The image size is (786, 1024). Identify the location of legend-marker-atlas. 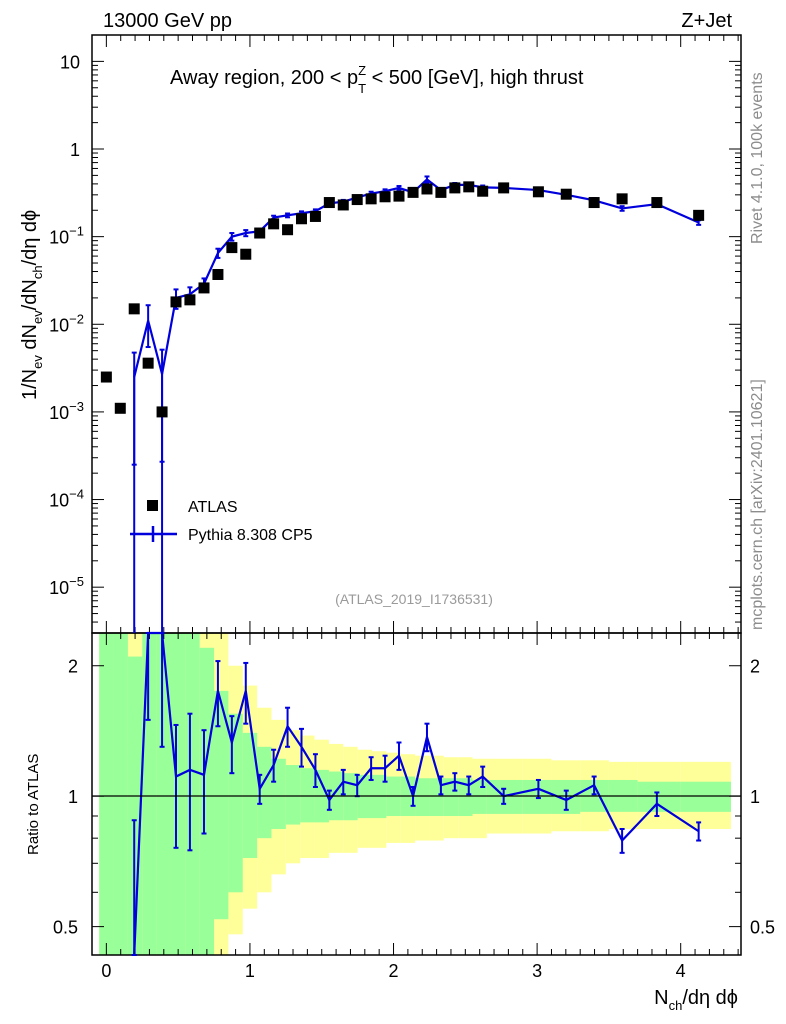
(152, 505).